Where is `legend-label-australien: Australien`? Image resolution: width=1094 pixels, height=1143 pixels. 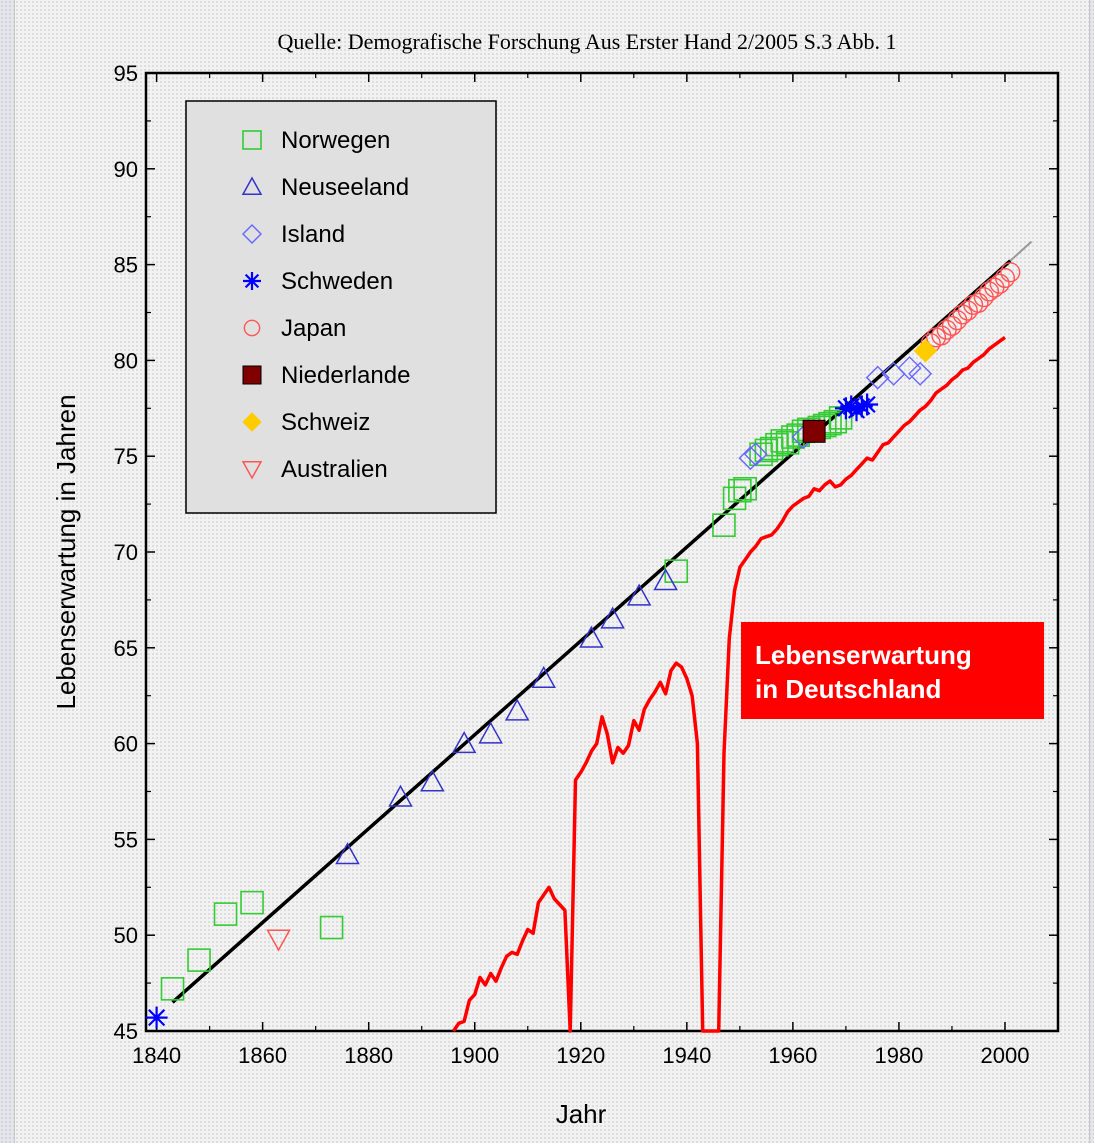 legend-label-australien: Australien is located at coordinates (334, 469).